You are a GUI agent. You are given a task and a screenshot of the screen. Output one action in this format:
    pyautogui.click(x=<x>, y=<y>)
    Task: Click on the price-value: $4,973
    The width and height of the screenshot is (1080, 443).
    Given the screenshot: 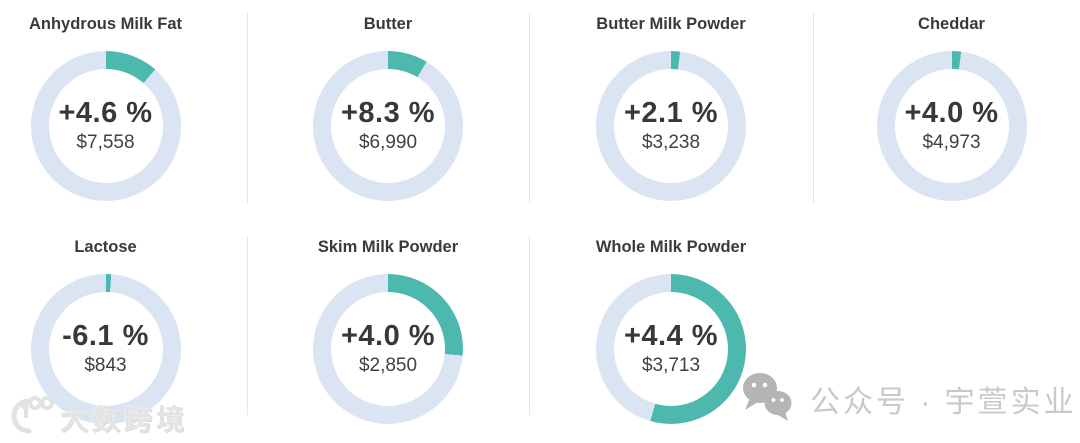 What is the action you would take?
    pyautogui.click(x=951, y=142)
    